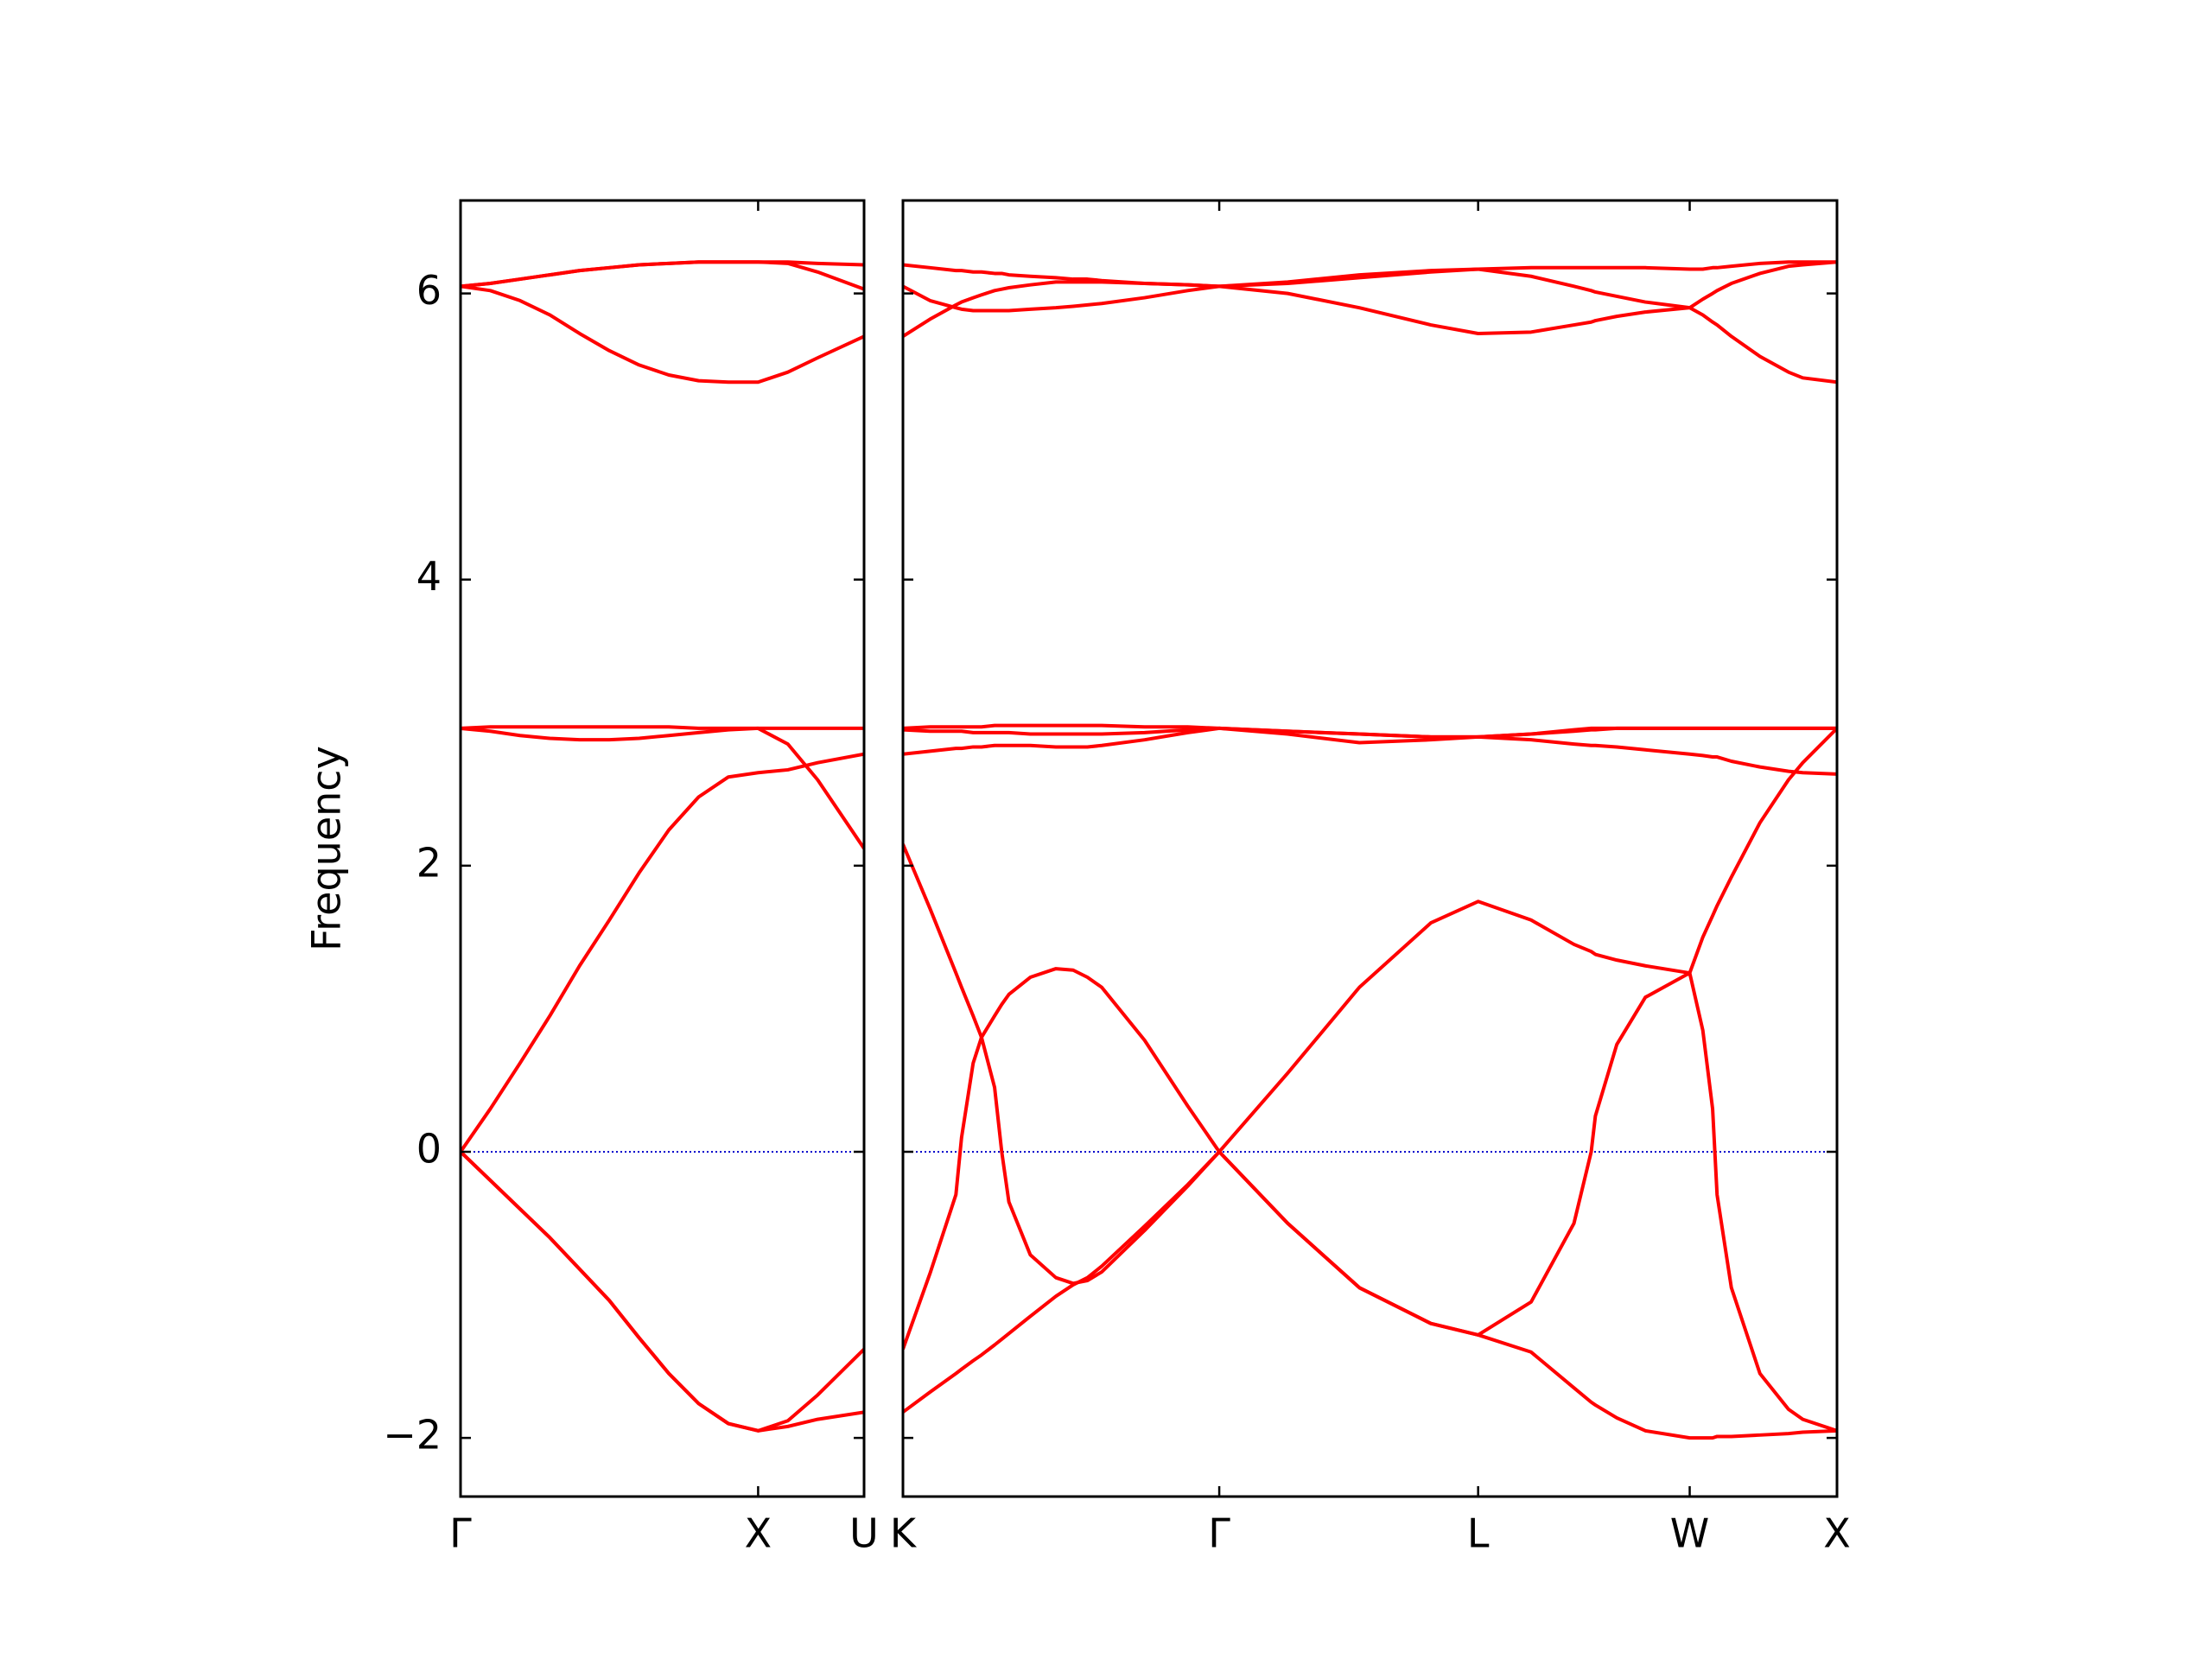 The image size is (2212, 1659). Describe the element at coordinates (864, 1533) in the screenshot. I see `x-tick-label: U` at that location.